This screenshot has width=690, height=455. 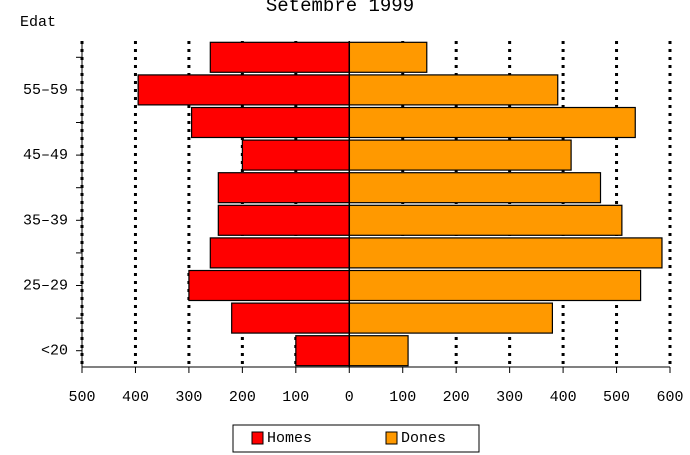 I want to click on chart-title: Setembre 1999, so click(x=340, y=8).